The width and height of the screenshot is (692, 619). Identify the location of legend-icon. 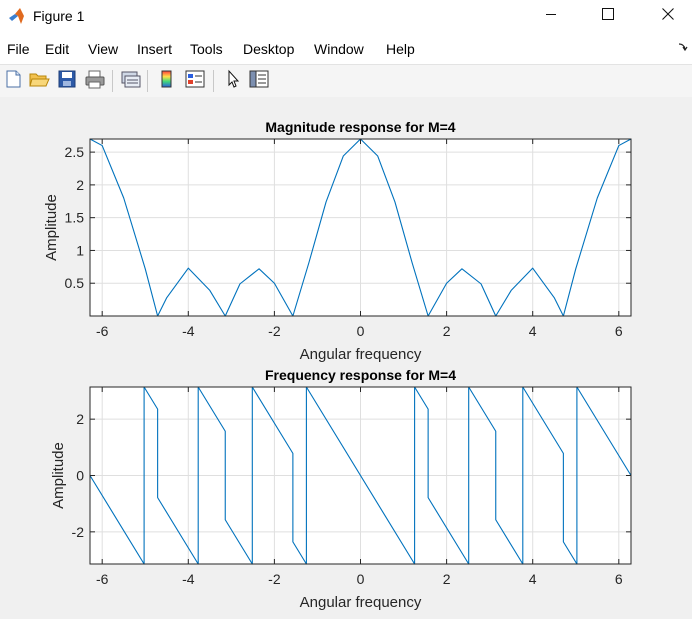
(195, 81).